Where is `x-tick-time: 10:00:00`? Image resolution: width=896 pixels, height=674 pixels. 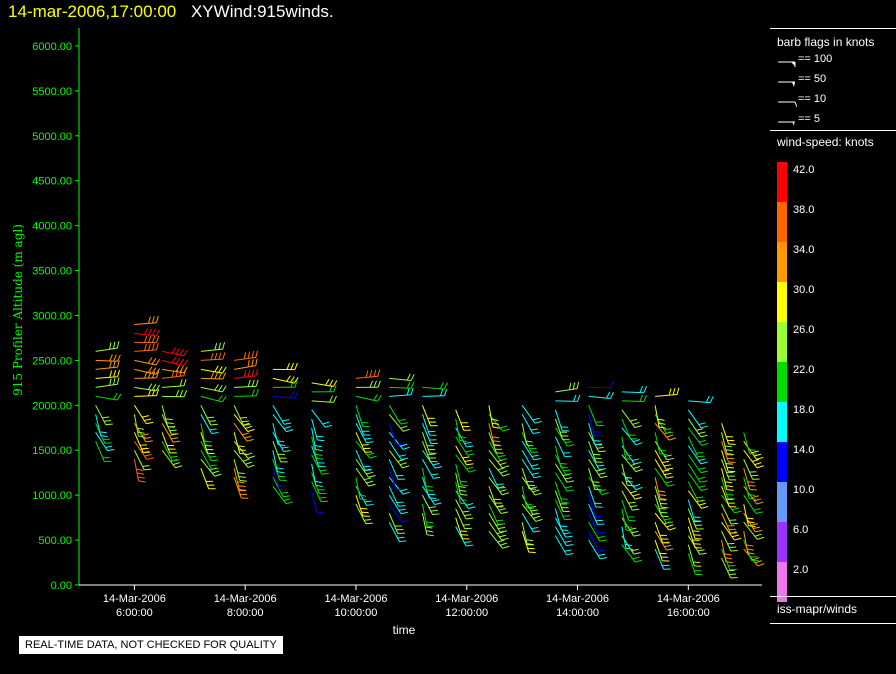
x-tick-time: 10:00:00 is located at coordinates (356, 613).